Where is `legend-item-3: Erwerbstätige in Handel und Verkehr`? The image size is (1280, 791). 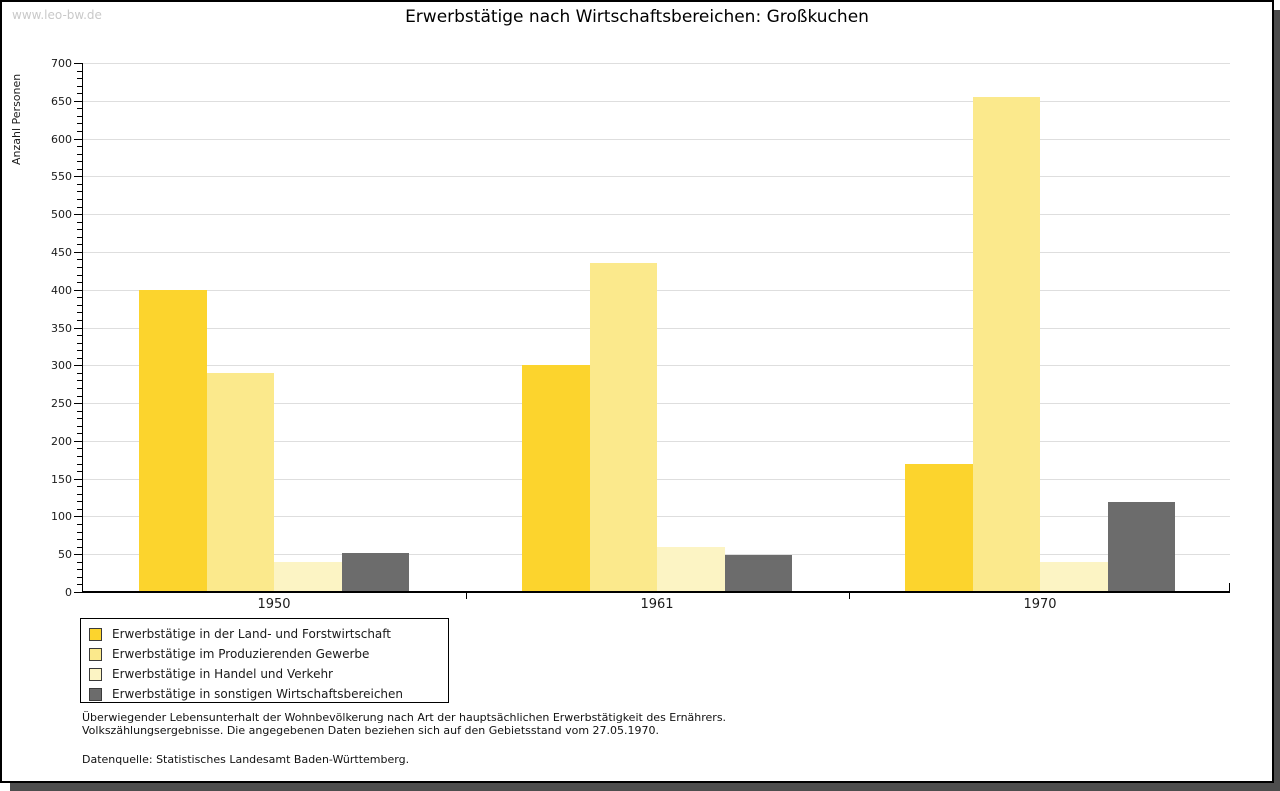
legend-item-3: Erwerbstätige in Handel und Verkehr is located at coordinates (264, 674).